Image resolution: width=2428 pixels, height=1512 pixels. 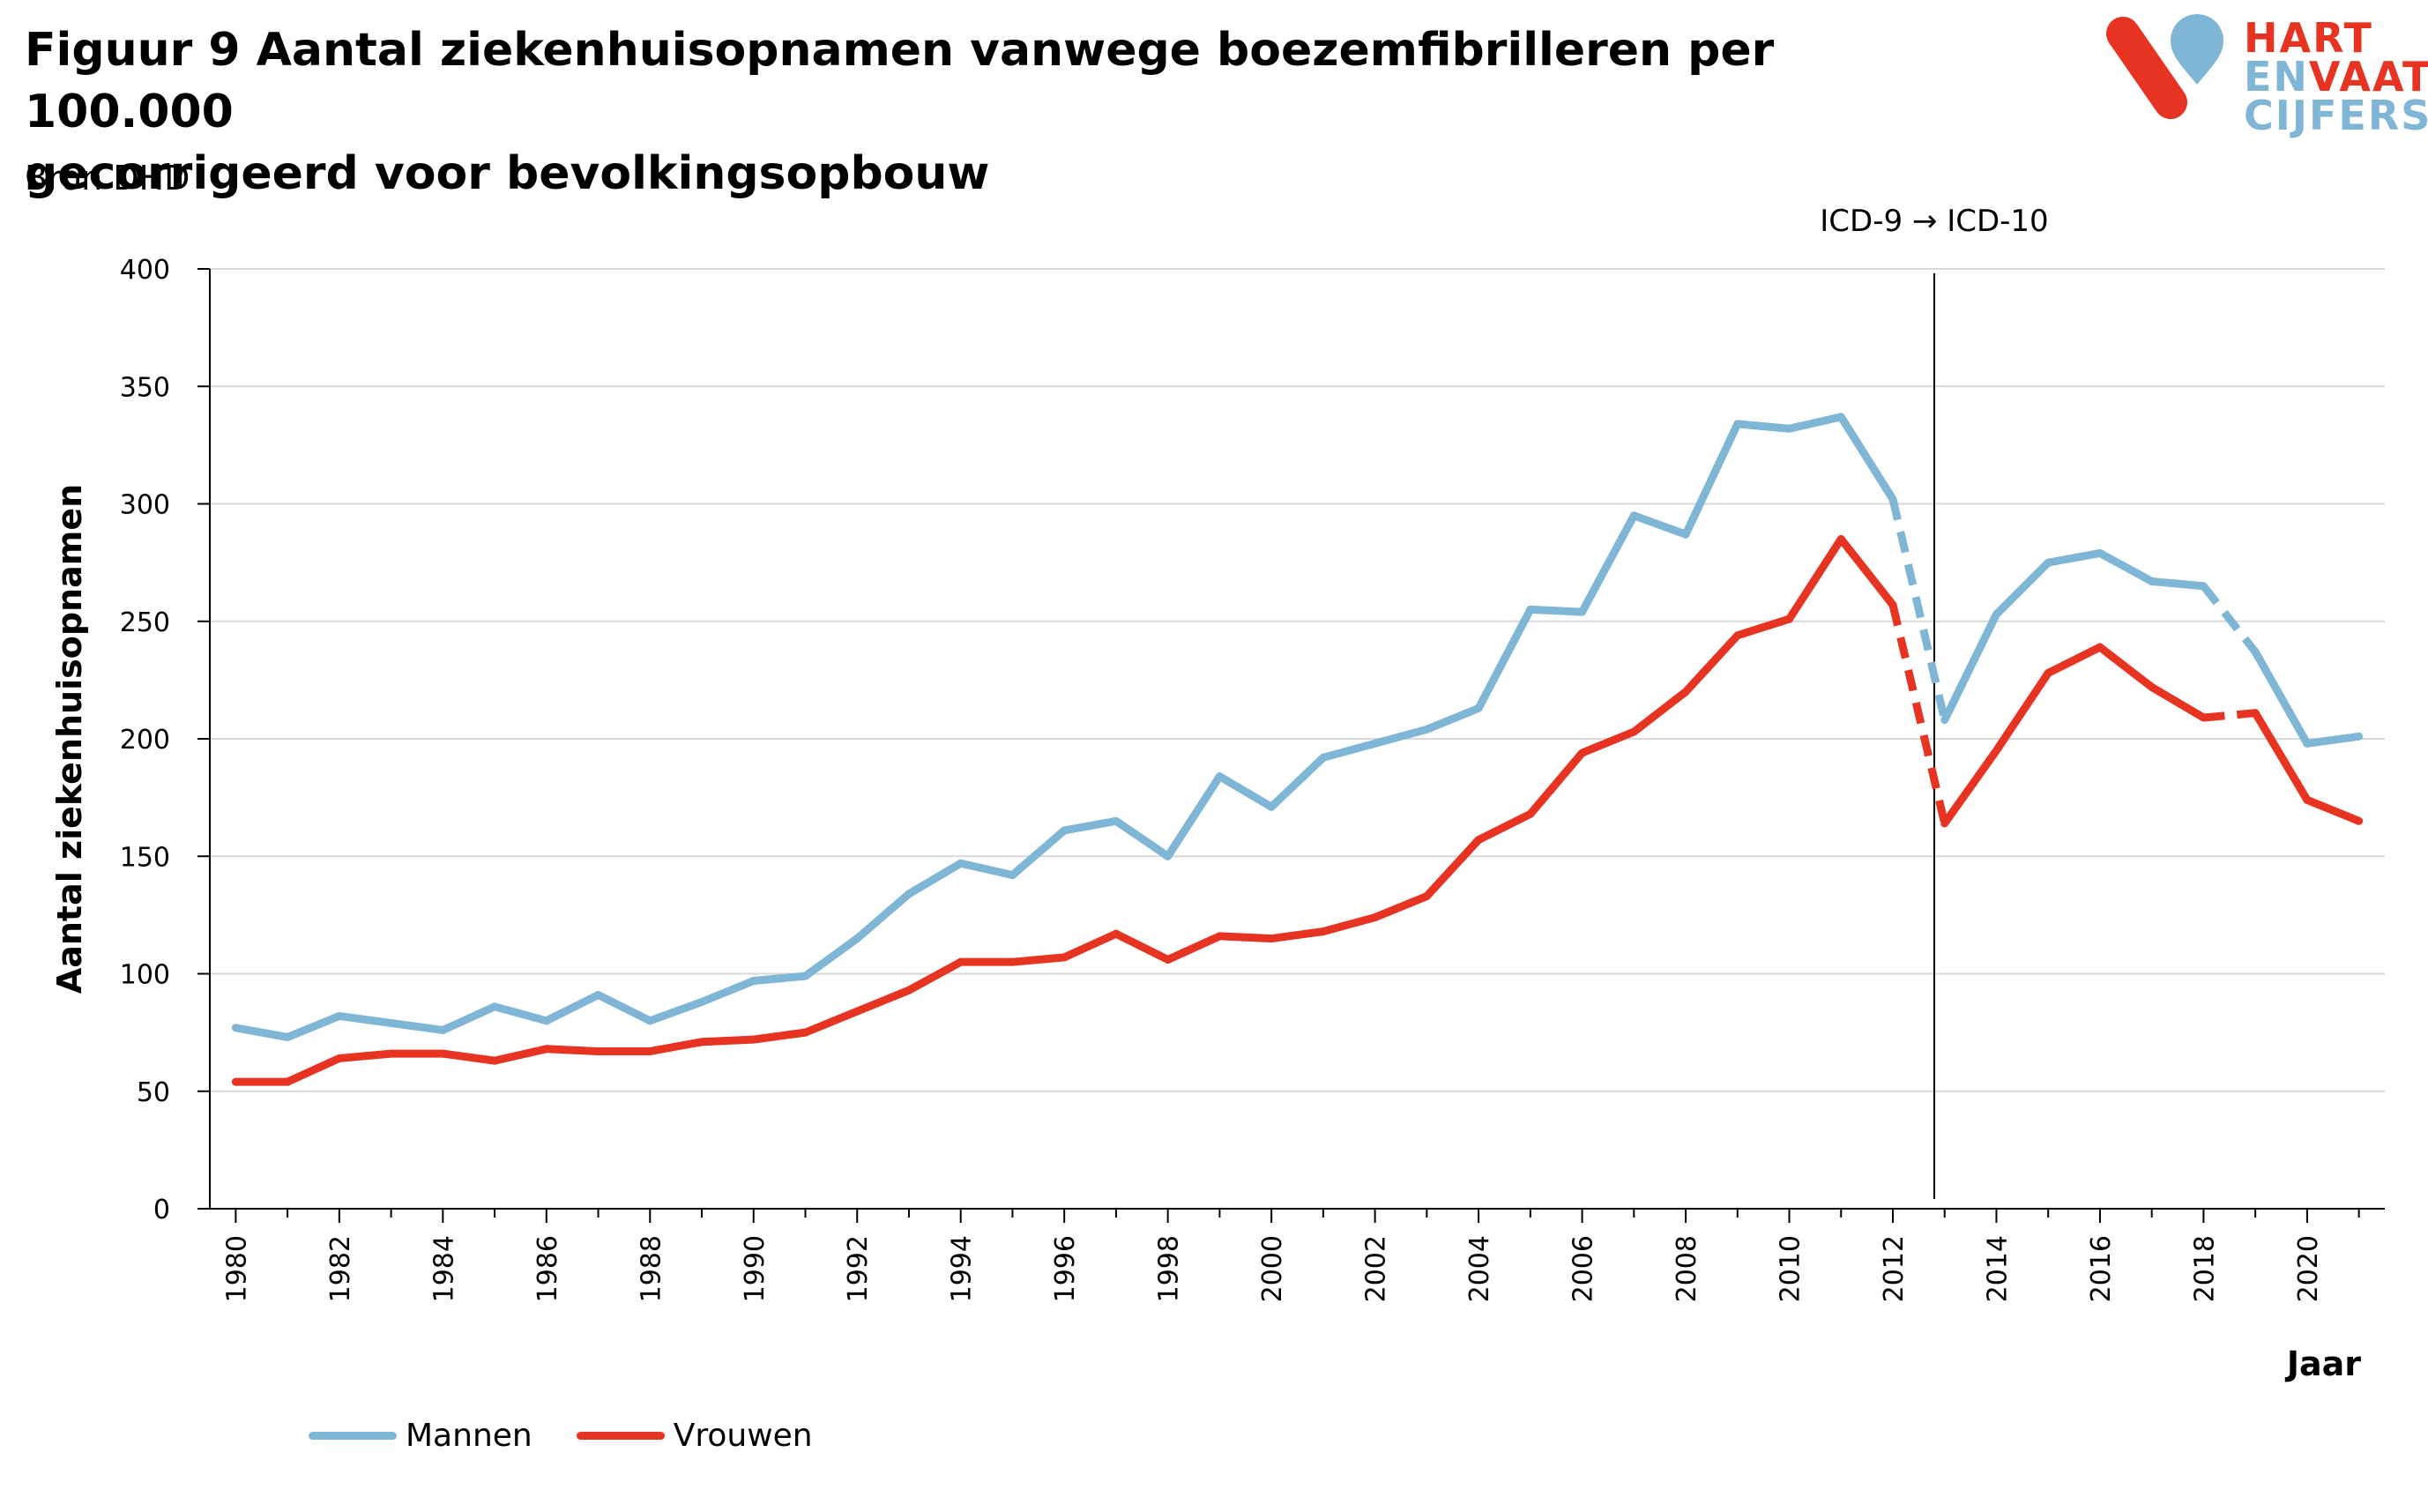 What do you see at coordinates (1866, 572) in the screenshot?
I see `series-vrouwen-segment-2011` at bounding box center [1866, 572].